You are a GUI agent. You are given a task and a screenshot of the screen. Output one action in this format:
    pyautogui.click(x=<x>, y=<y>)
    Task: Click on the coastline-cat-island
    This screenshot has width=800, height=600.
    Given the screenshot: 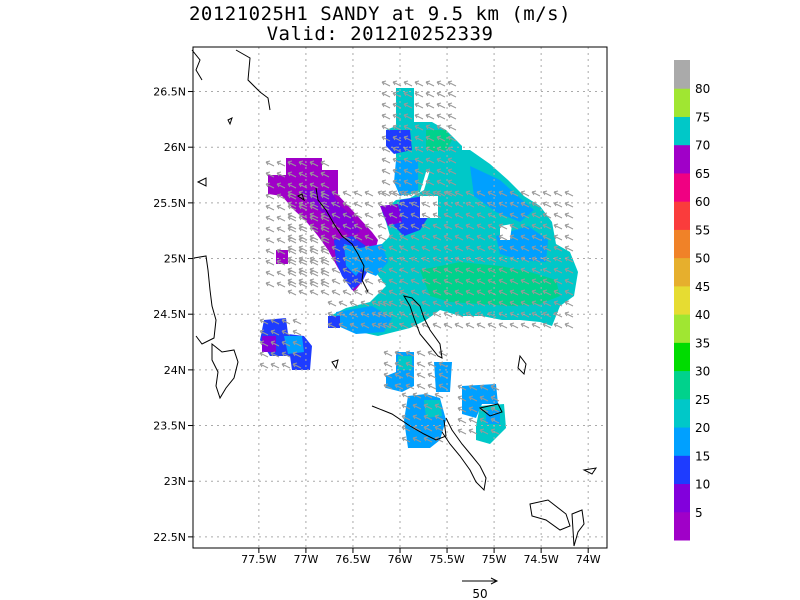 What is the action you would take?
    pyautogui.click(x=422, y=327)
    